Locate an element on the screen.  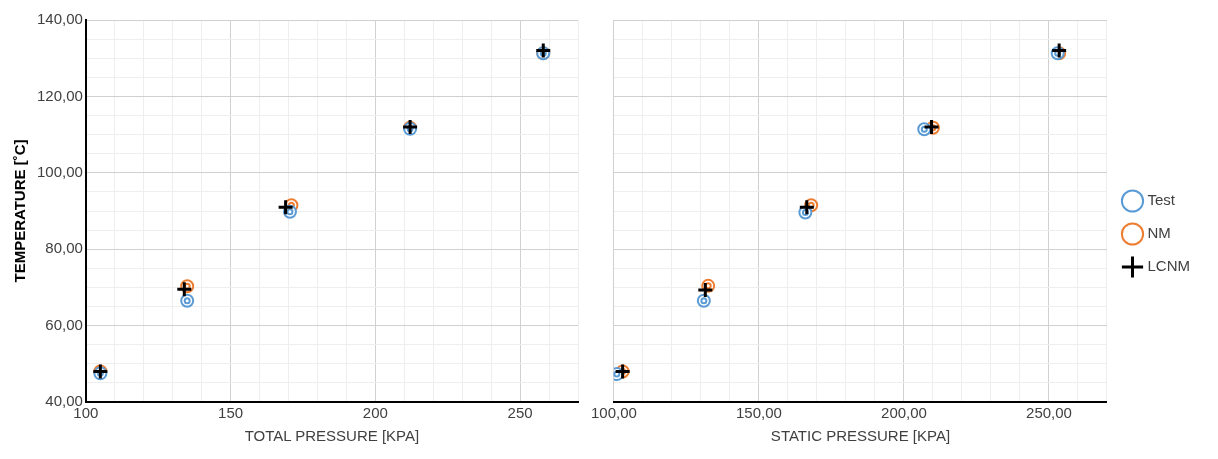
x-axis-title: STATIC PRESSURE [KPA] is located at coordinates (860, 436).